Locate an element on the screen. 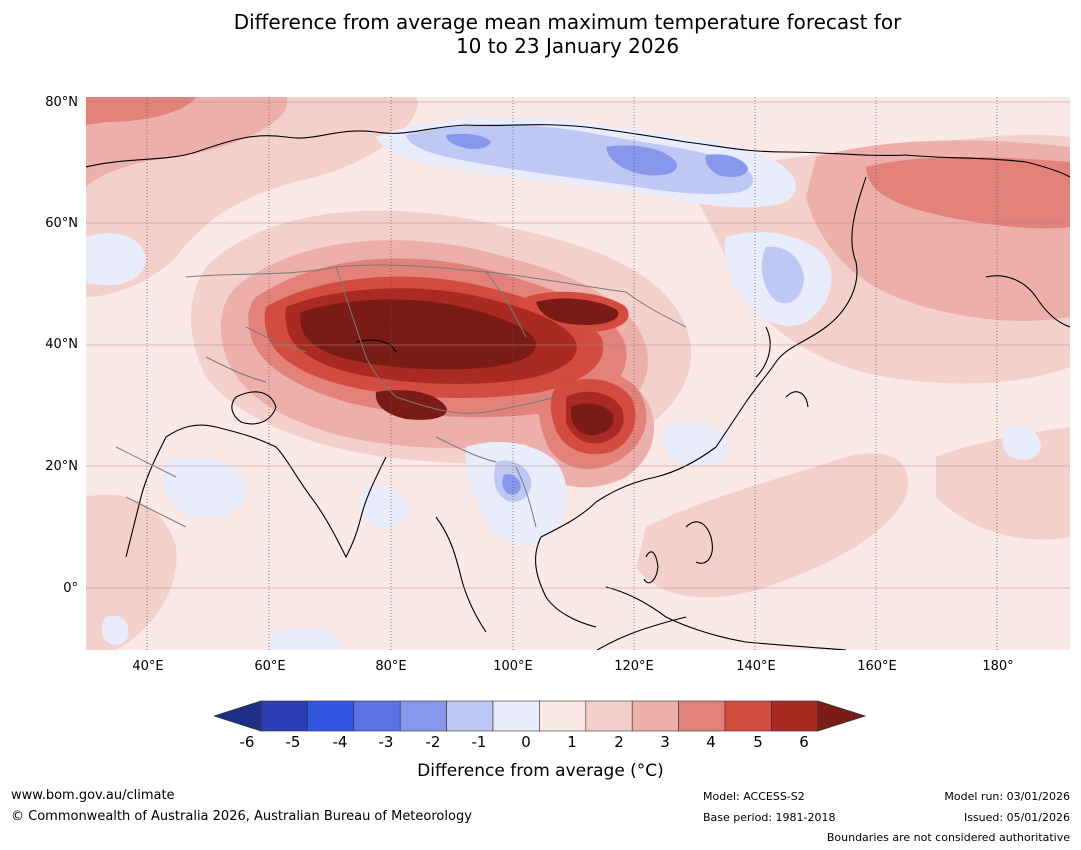  lat-label-40n: 40°N is located at coordinates (61, 344).